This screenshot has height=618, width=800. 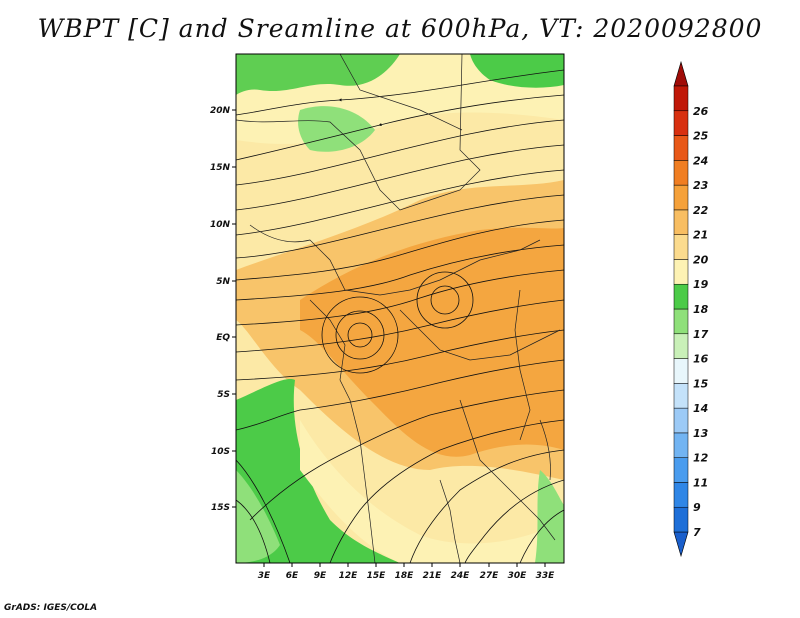 I want to click on wbpt-field-17-north, so click(x=318, y=74).